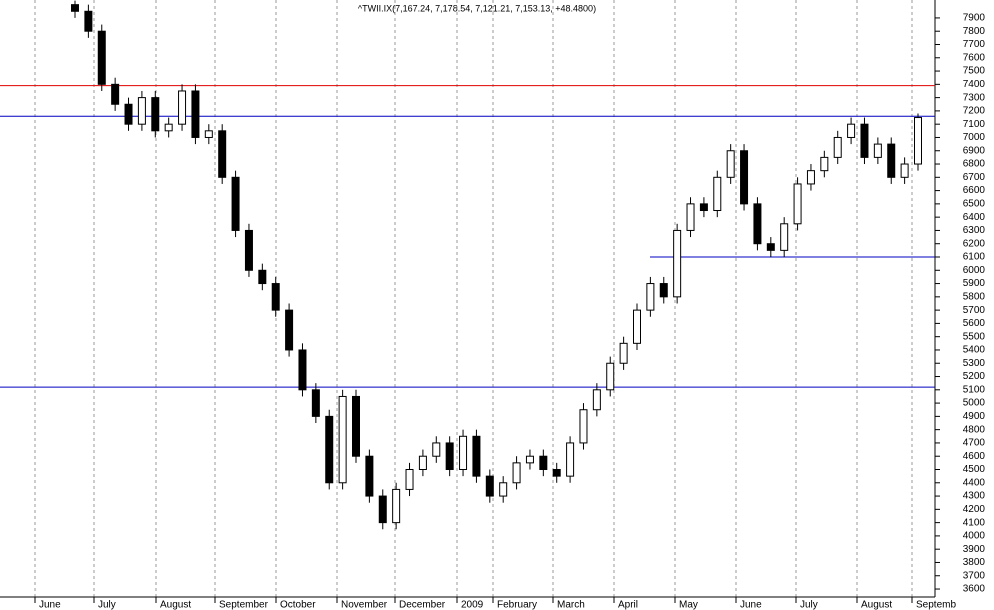 Image resolution: width=994 pixels, height=610 pixels. What do you see at coordinates (974, 469) in the screenshot?
I see `y-tick-label: 4500` at bounding box center [974, 469].